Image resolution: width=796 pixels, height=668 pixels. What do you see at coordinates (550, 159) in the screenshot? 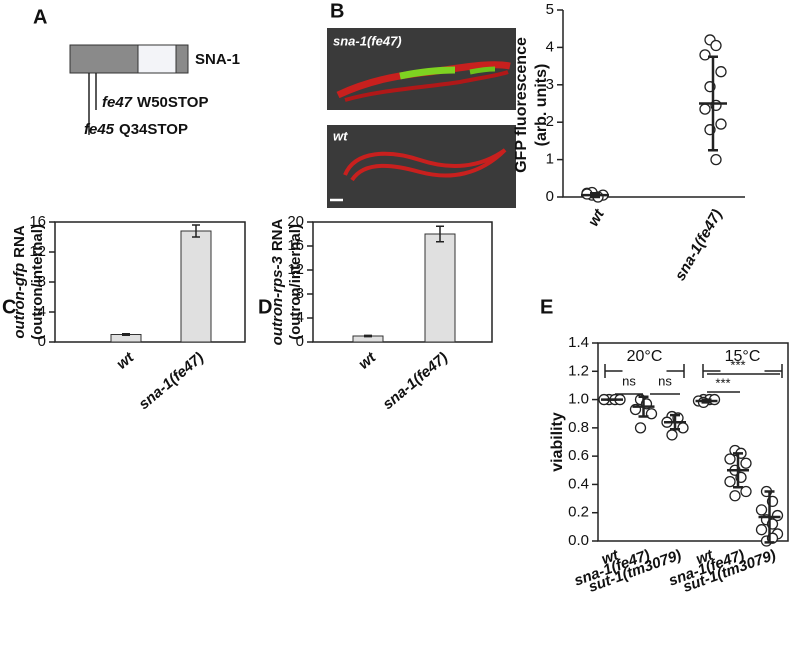
I see `y-tick-label: 1` at bounding box center [550, 159].